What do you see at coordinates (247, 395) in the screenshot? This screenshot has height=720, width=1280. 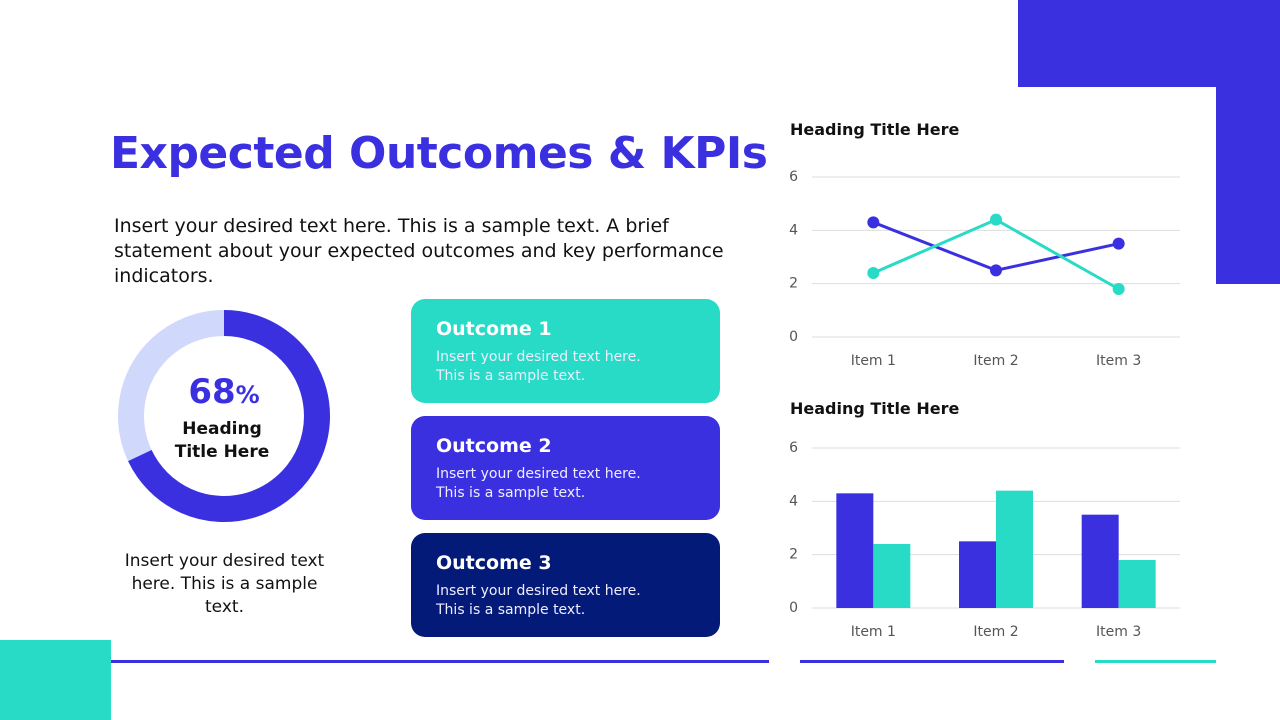 I see `unit: %` at bounding box center [247, 395].